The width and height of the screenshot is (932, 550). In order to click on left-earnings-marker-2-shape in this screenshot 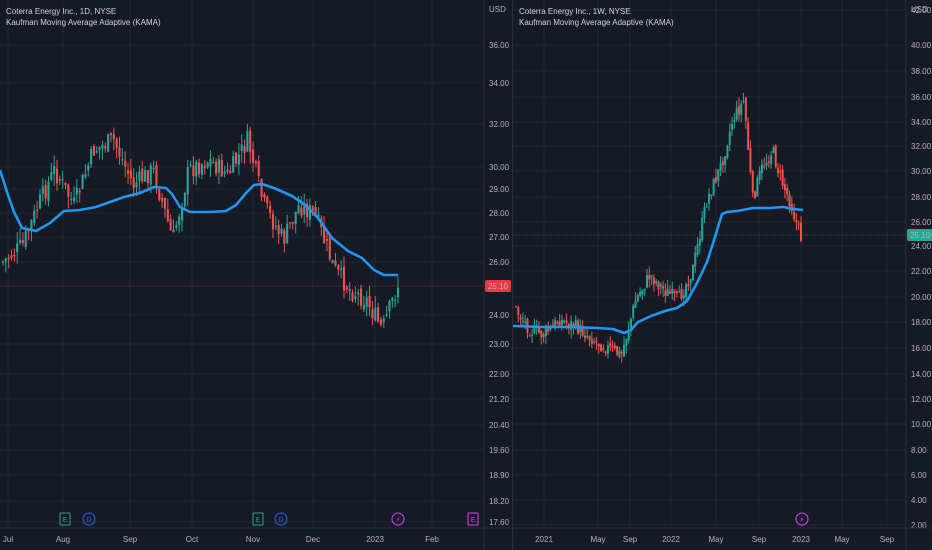, I will do `click(258, 519)`.